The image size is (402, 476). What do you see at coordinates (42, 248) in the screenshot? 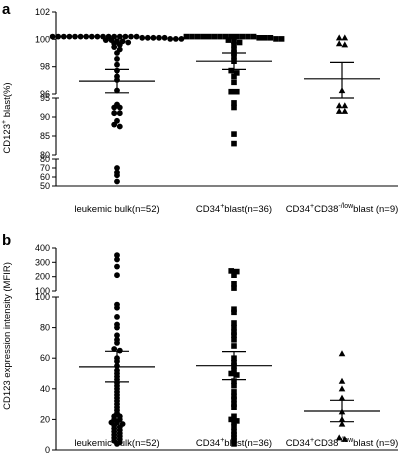
I see `y-tick-label: 400` at bounding box center [42, 248].